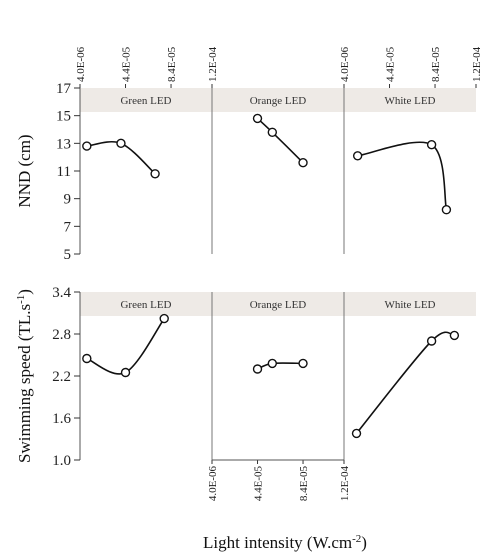  What do you see at coordinates (213, 484) in the screenshot?
I see `bottom-x-tick-label: 4.0E-06` at bounding box center [213, 484].